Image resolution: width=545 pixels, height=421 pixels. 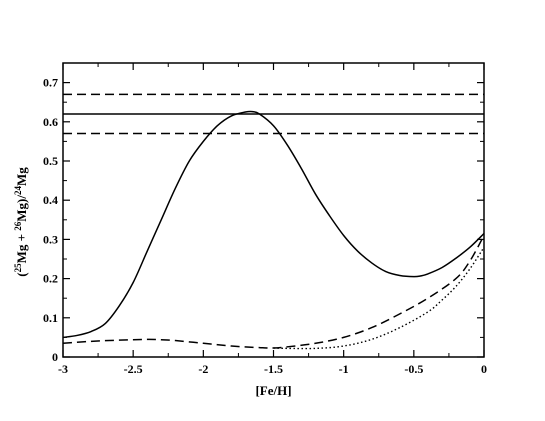 What do you see at coordinates (50, 83) in the screenshot?
I see `y-tick-label: 0.7` at bounding box center [50, 83].